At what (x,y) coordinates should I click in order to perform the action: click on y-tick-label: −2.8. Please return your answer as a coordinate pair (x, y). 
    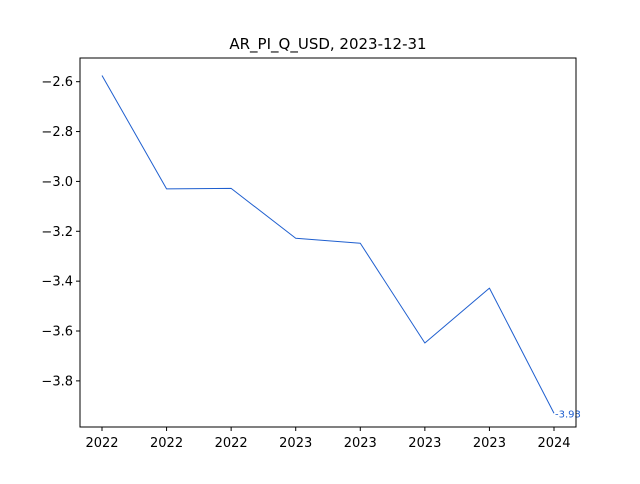
    Looking at the image, I should click on (57, 132).